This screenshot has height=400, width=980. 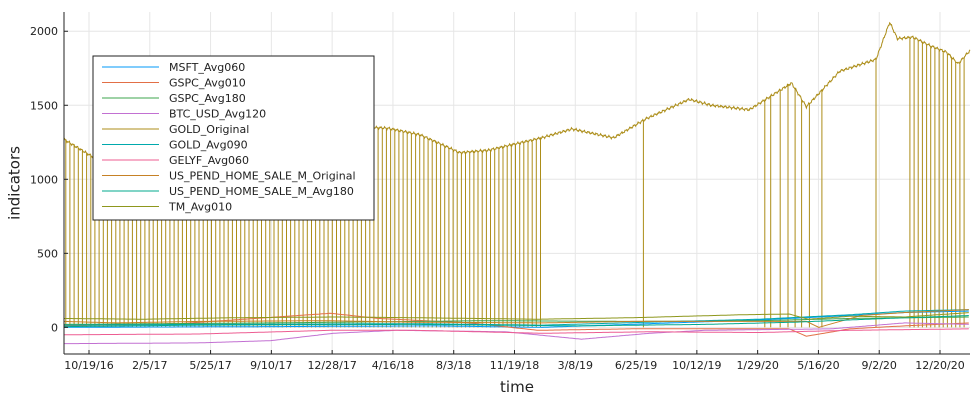 What do you see at coordinates (696, 365) in the screenshot?
I see `x-tick-label: 10/12/19` at bounding box center [696, 365].